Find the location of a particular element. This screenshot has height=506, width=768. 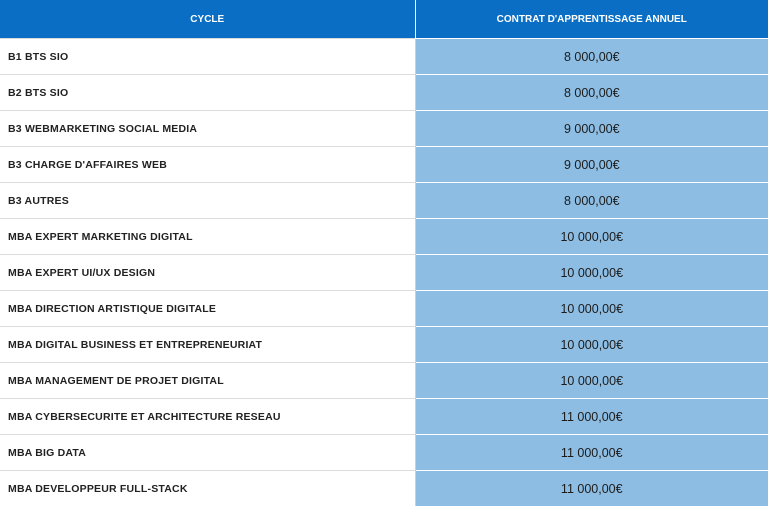

table-row: B2 BTS SIO 8 000,00€ is located at coordinates (384, 92).